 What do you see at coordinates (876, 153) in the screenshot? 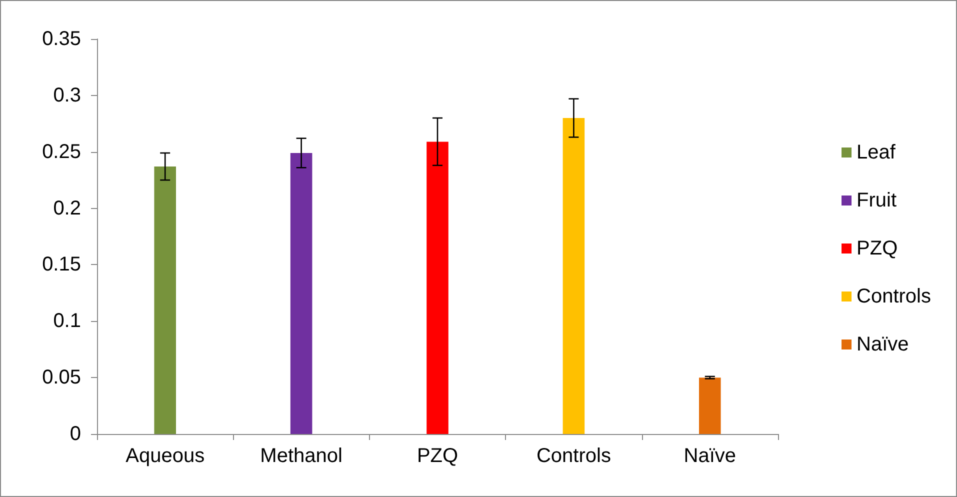
I see `legend-label: Leaf` at bounding box center [876, 153].